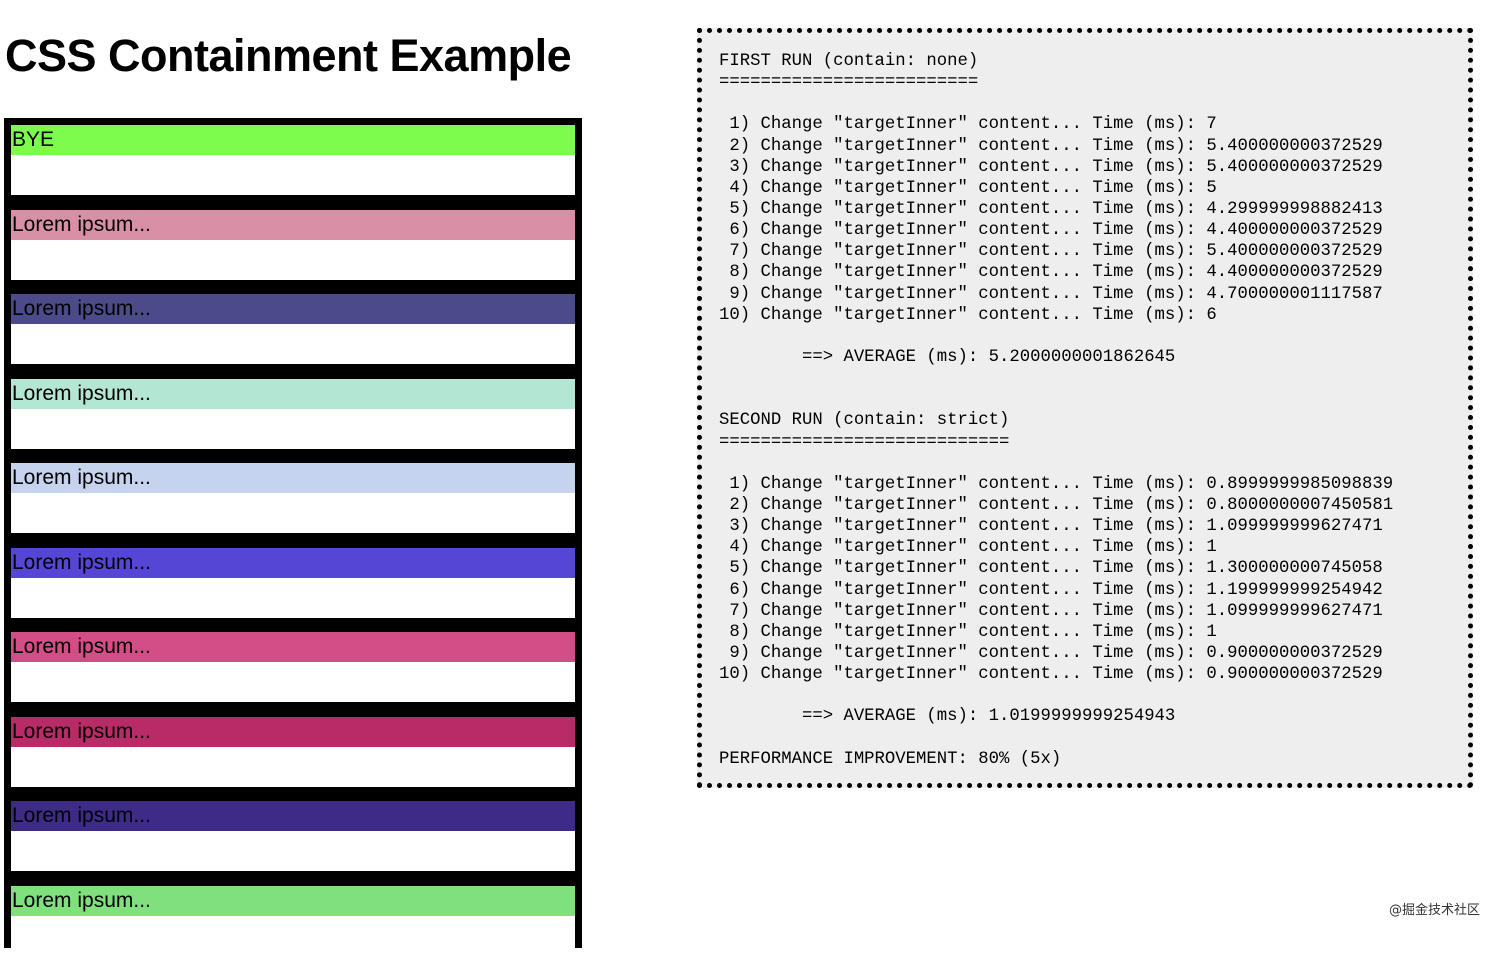 Image resolution: width=1500 pixels, height=956 pixels. What do you see at coordinates (947, 717) in the screenshot?
I see `log-line: ==> AVERAGE (ms): 1.0199999999254943` at bounding box center [947, 717].